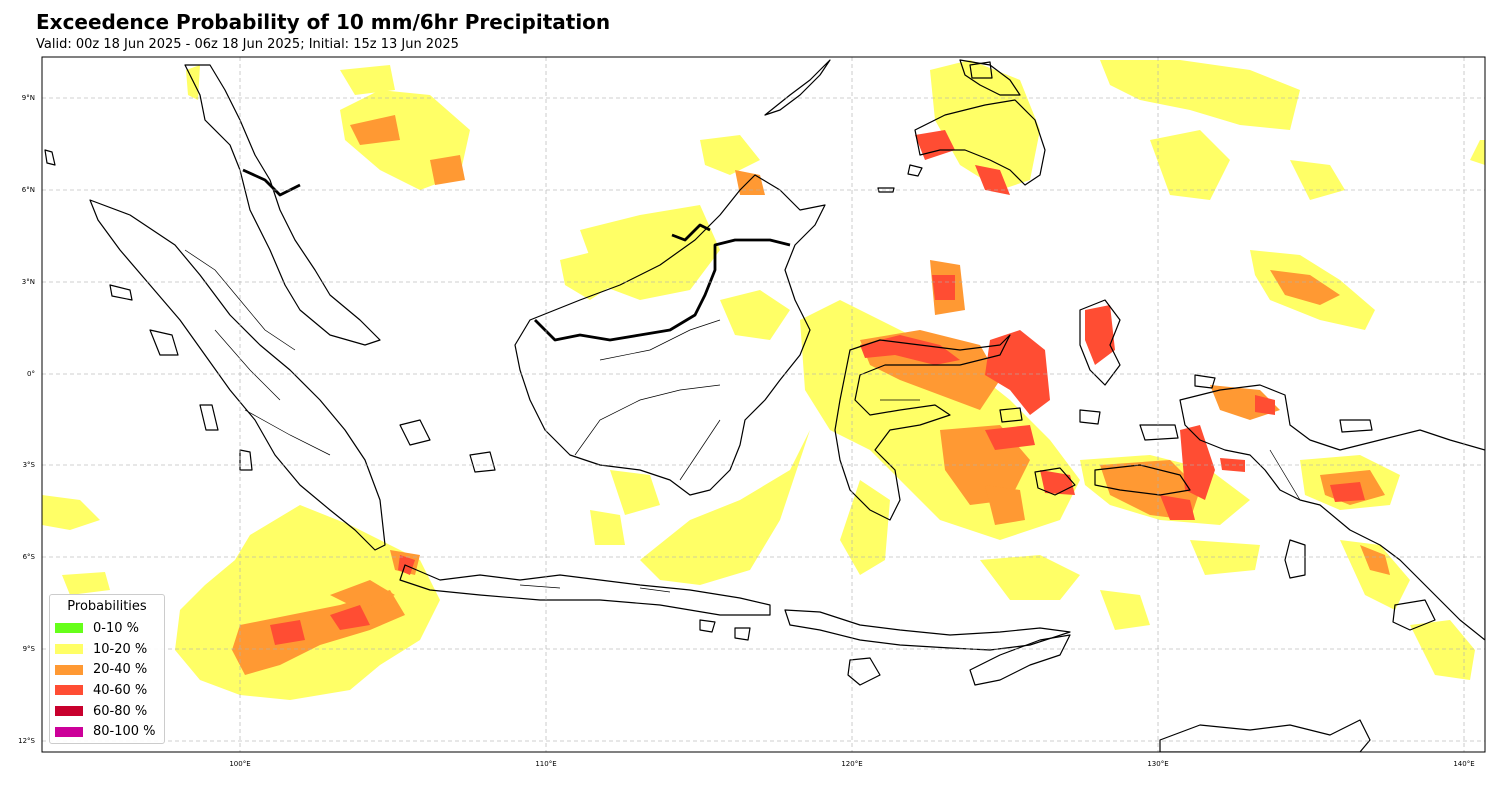 This screenshot has width=1500, height=800. I want to click on legend-item: 10-20 %, so click(107, 649).